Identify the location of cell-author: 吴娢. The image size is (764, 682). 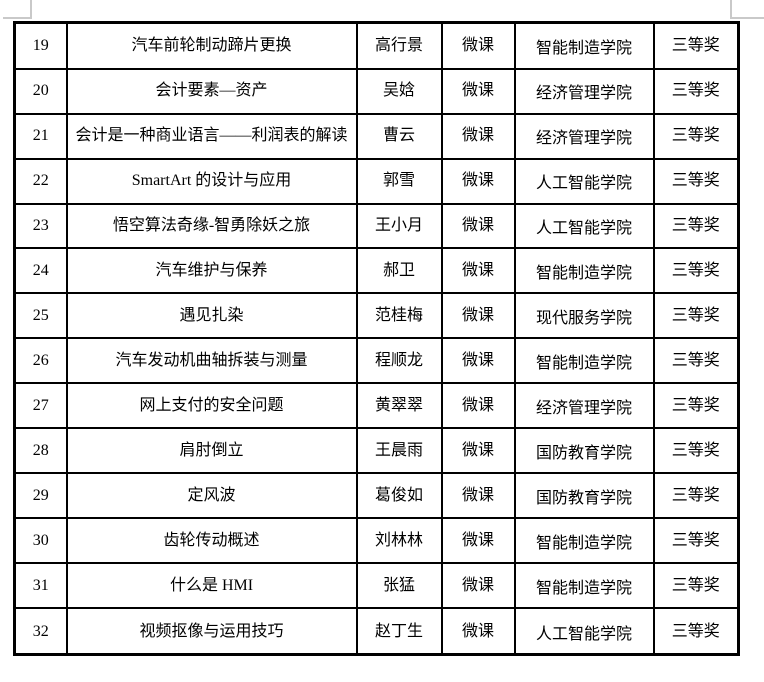
(399, 91).